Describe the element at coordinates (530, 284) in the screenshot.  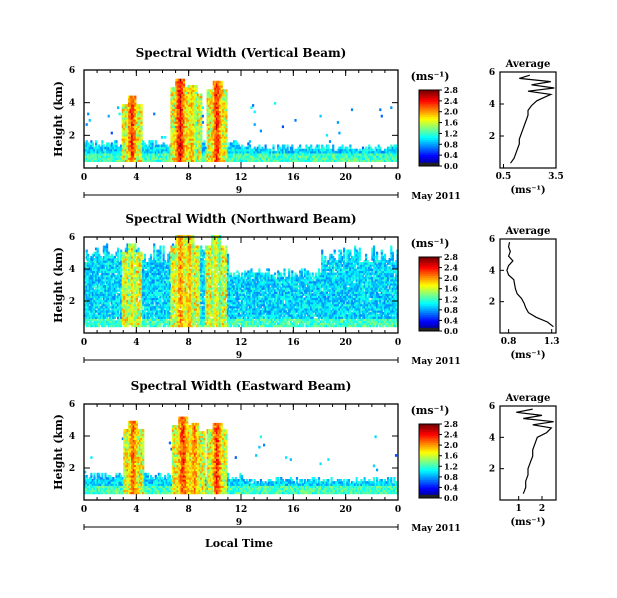
I see `average-profile-line` at that location.